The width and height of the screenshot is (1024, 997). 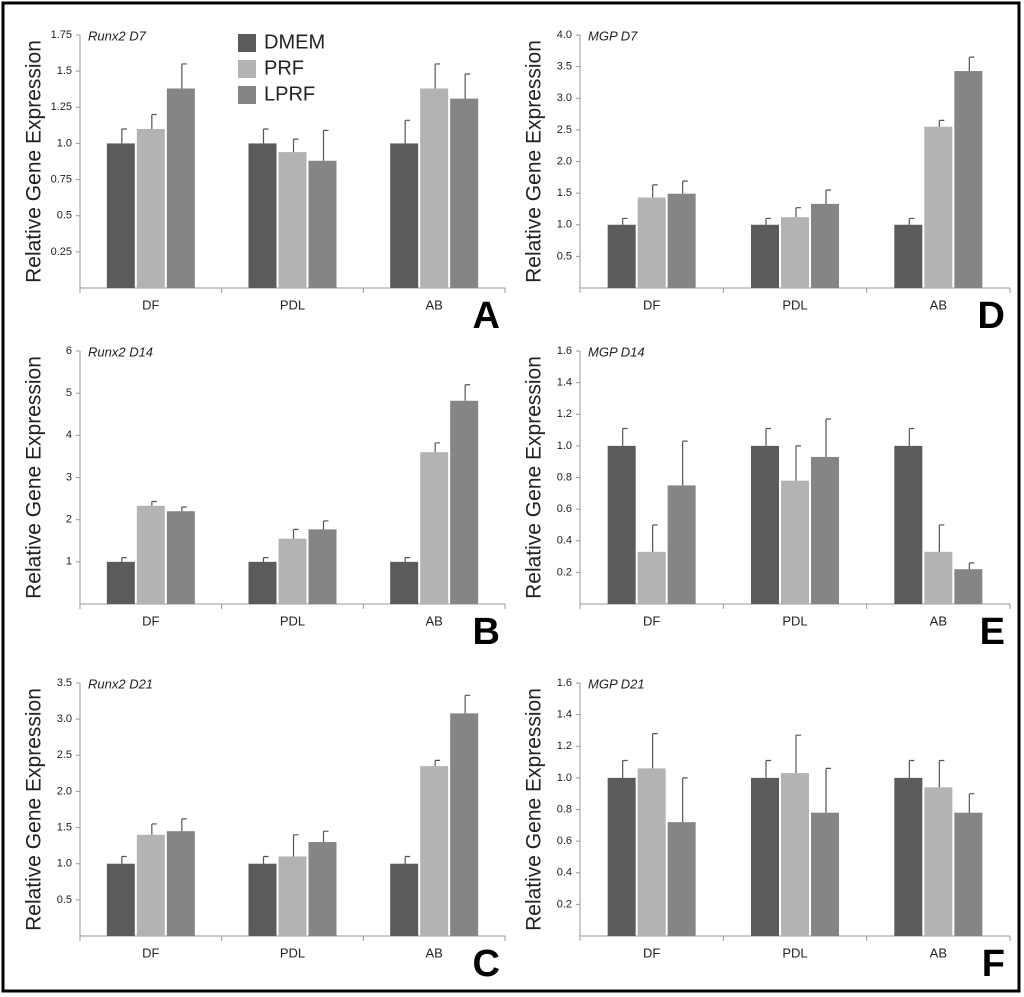 I want to click on y-tick-label: 2.0, so click(x=564, y=161).